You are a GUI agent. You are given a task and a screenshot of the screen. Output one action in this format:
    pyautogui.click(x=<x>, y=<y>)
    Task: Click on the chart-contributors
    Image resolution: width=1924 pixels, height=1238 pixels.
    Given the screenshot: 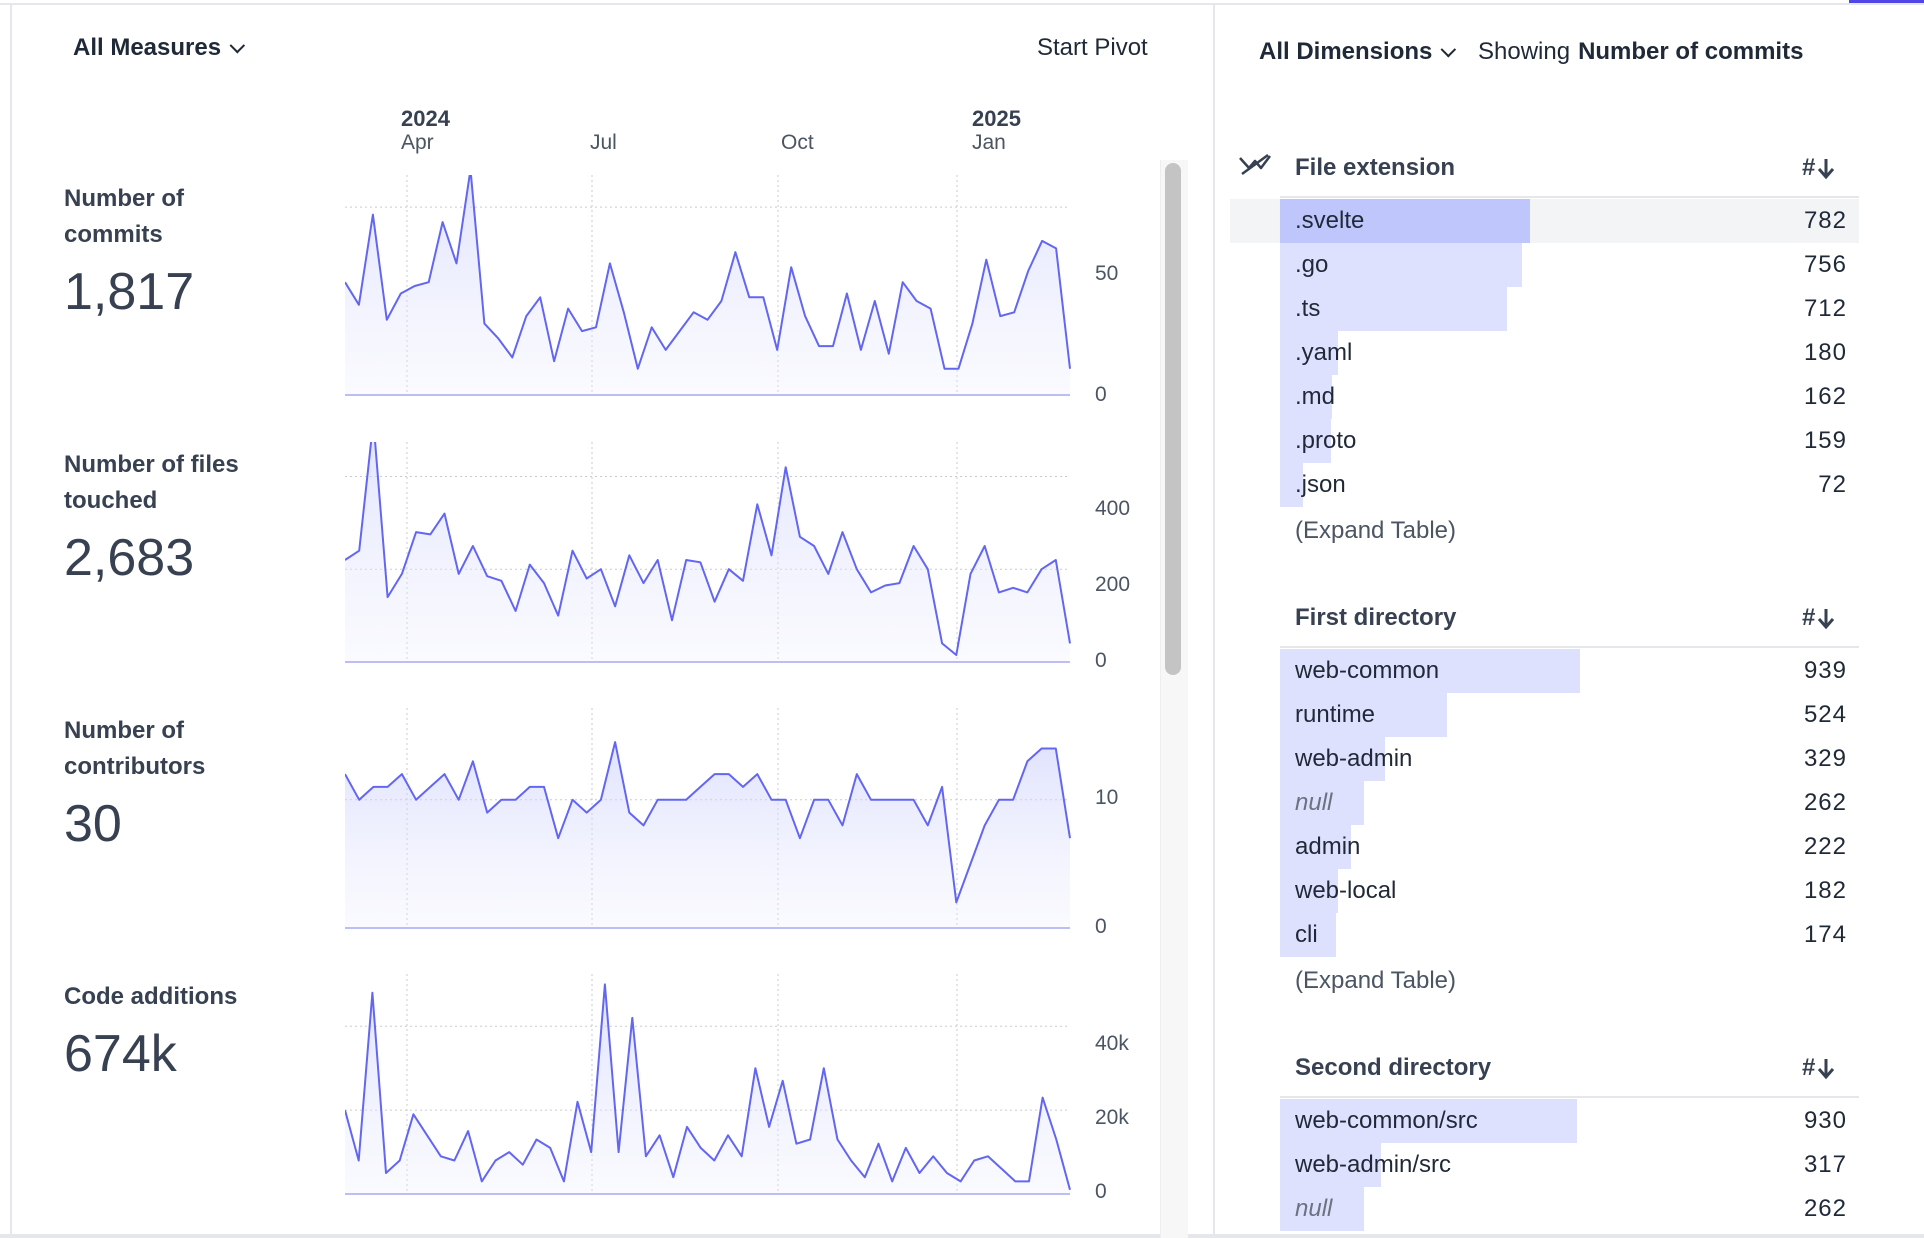 What is the action you would take?
    pyautogui.click(x=710, y=820)
    